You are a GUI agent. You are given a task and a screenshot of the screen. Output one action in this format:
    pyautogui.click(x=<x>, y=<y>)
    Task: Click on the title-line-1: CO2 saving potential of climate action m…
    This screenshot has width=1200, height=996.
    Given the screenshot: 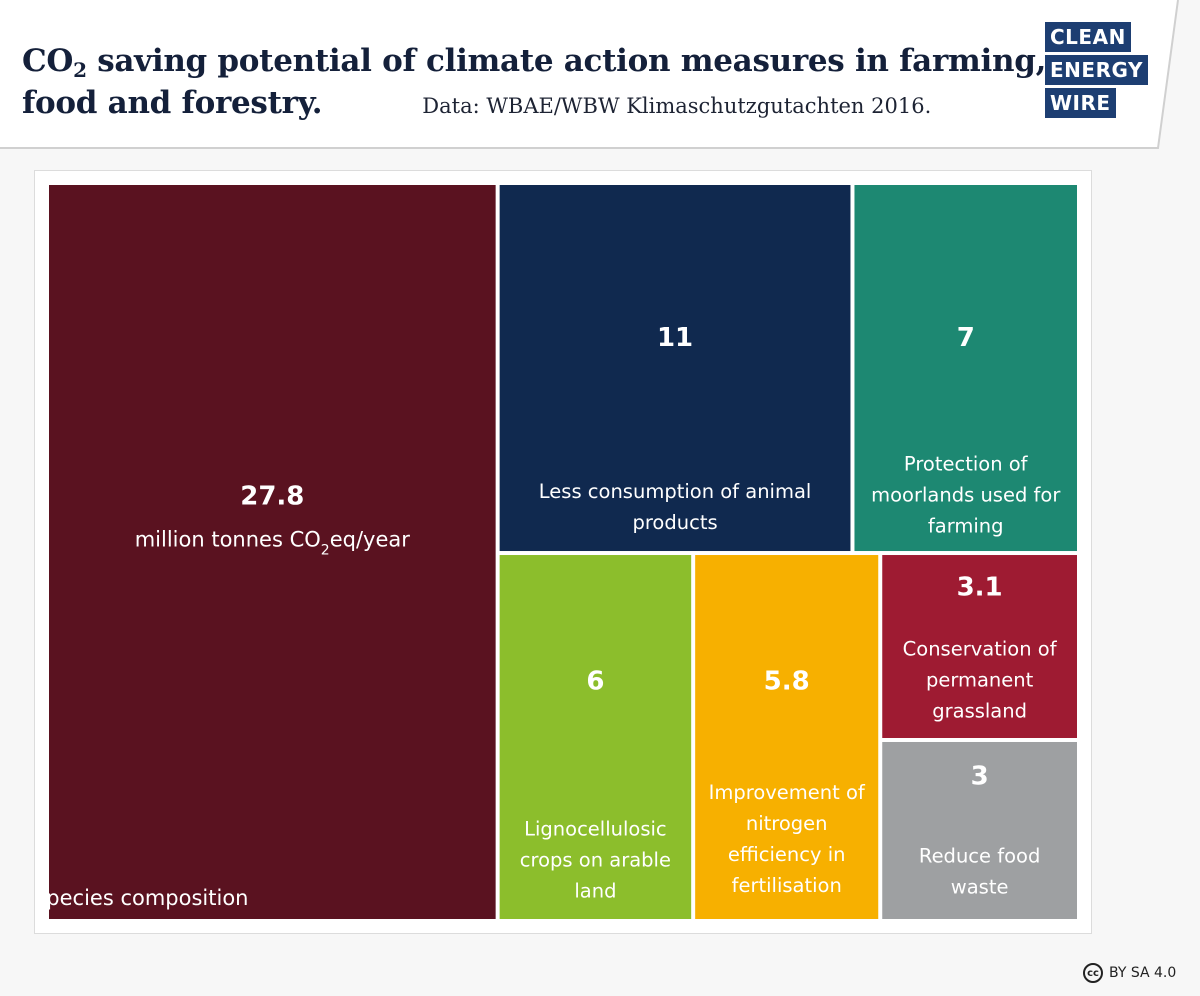 What is the action you would take?
    pyautogui.click(x=534, y=62)
    